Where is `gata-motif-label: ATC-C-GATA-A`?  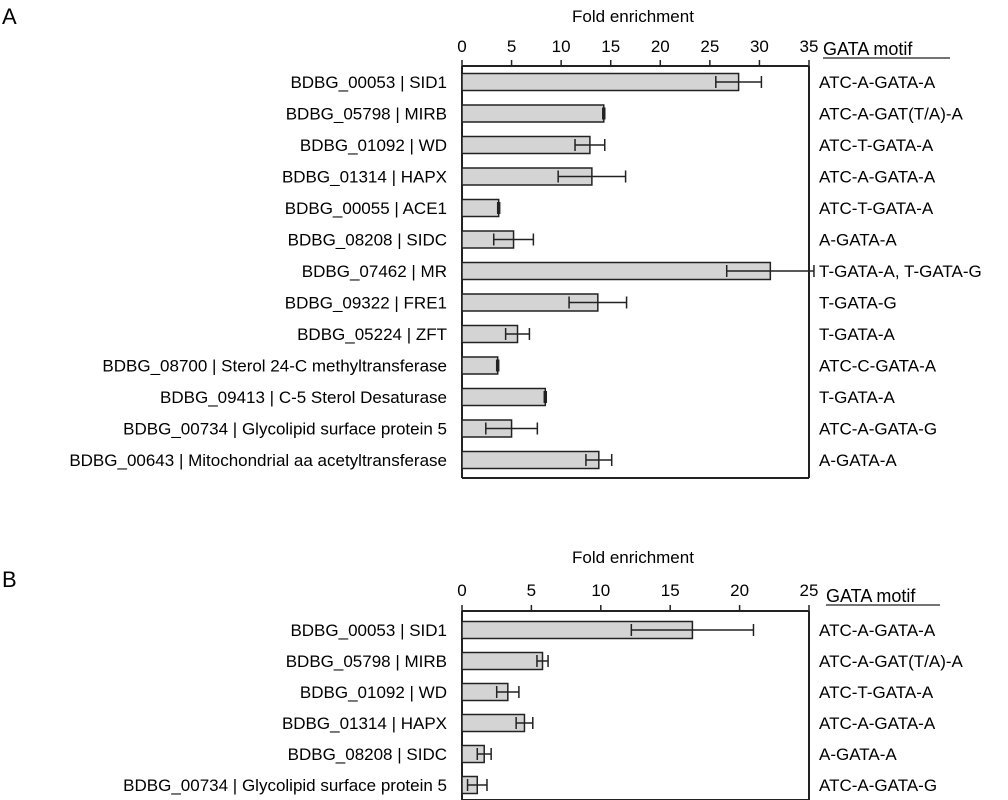
gata-motif-label: ATC-C-GATA-A is located at coordinates (878, 366).